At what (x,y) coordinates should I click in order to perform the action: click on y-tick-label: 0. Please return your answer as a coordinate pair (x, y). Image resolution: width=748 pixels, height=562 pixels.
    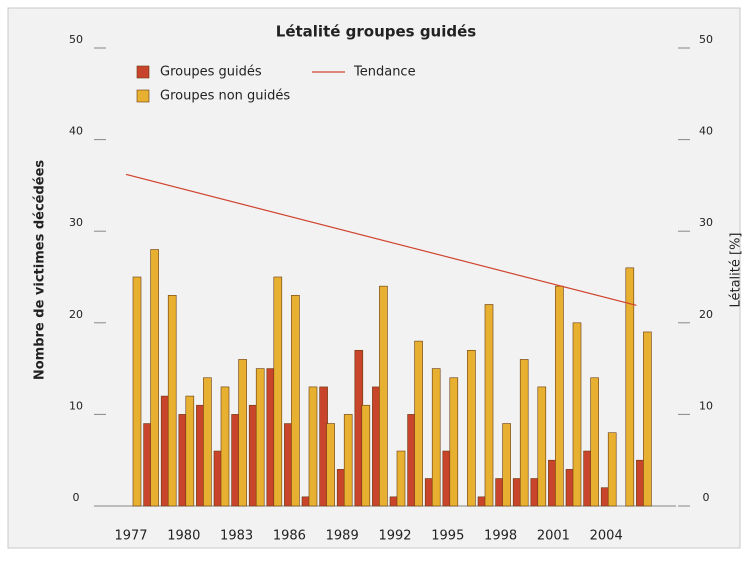
    Looking at the image, I should click on (76, 497).